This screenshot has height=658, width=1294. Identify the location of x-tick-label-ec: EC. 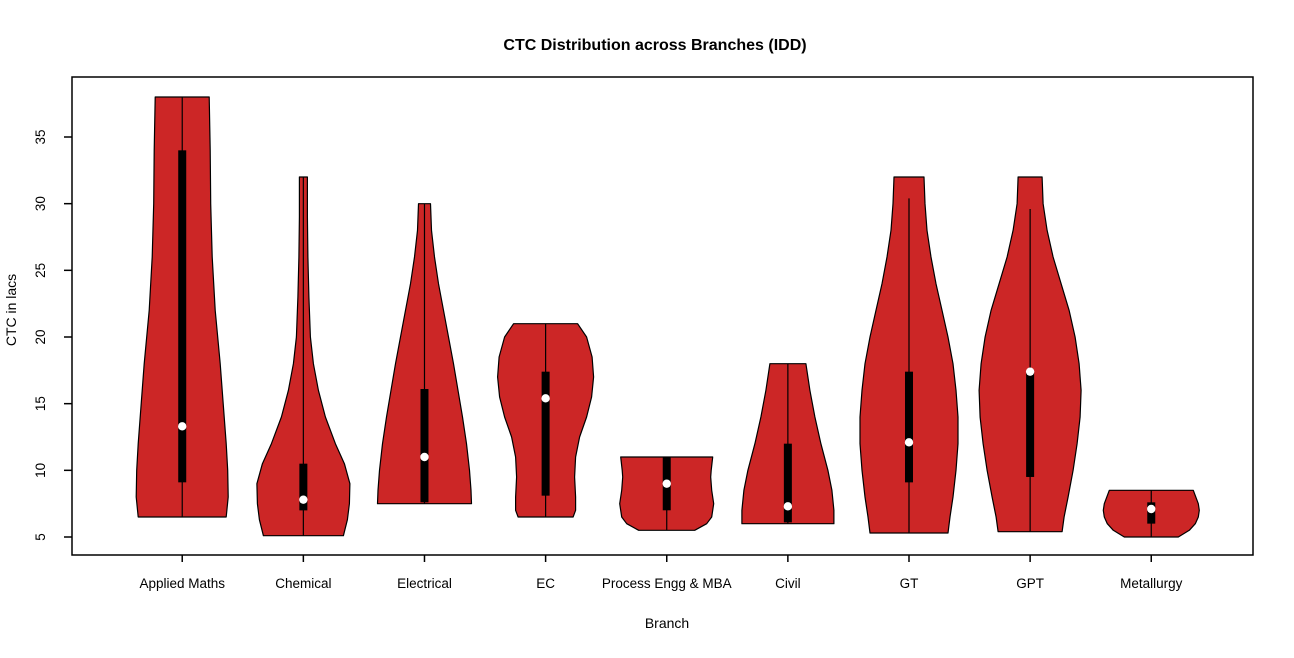
(545, 583).